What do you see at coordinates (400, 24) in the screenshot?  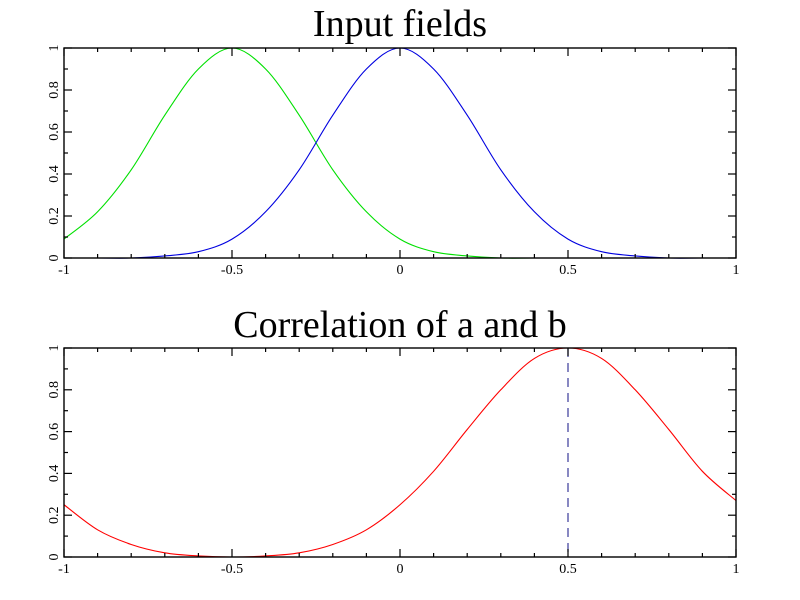 I see `chart-title: Input fields` at bounding box center [400, 24].